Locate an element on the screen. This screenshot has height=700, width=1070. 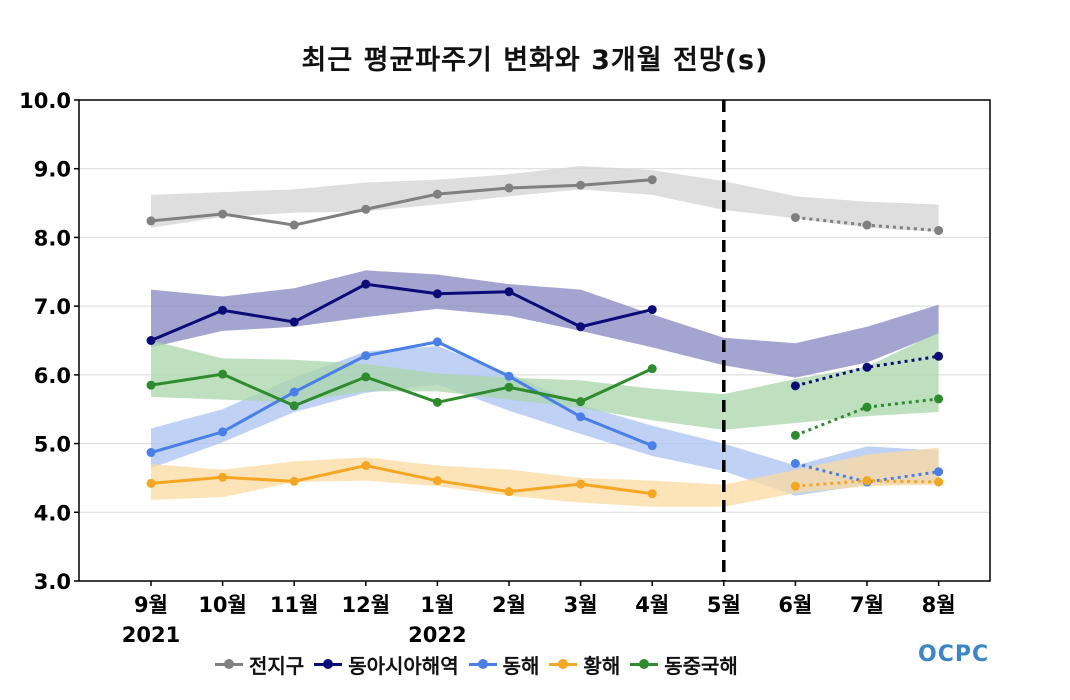
y-tick-label: 3.0 is located at coordinates (52, 582).